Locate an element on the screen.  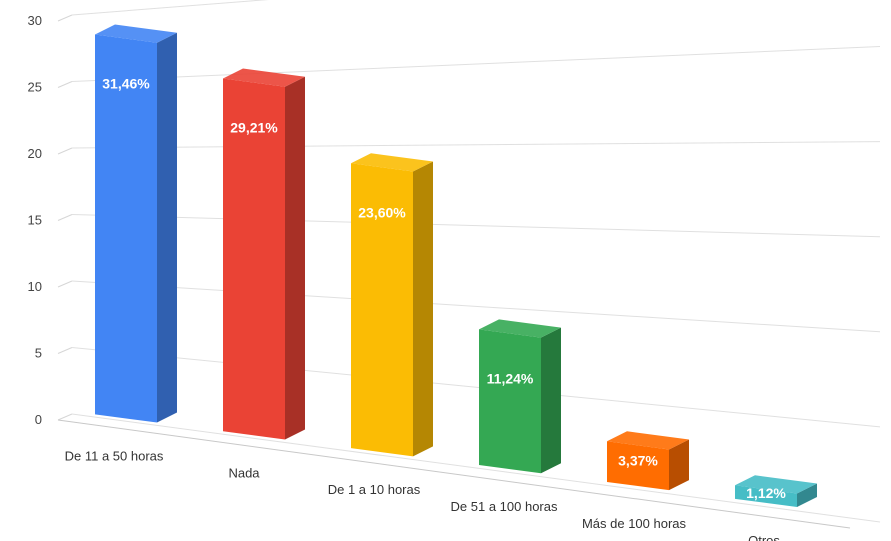
y-tick-label: 25 is located at coordinates (35, 87).